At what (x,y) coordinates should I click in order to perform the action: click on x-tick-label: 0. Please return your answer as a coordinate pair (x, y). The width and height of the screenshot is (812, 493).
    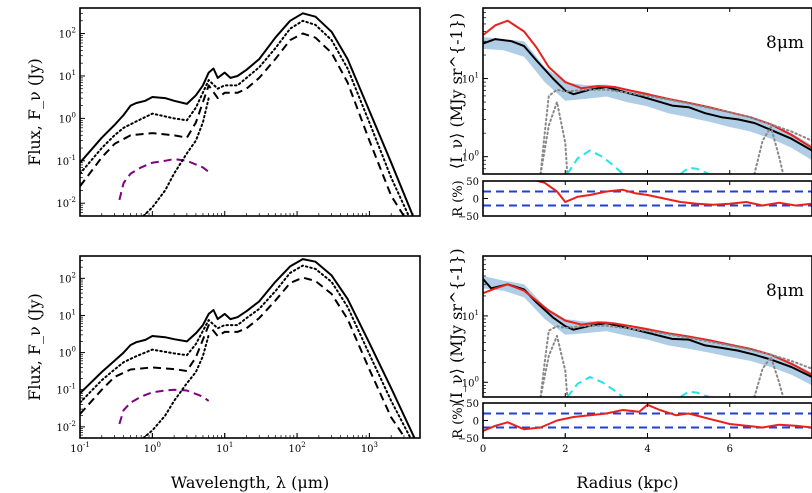
    Looking at the image, I should click on (483, 449).